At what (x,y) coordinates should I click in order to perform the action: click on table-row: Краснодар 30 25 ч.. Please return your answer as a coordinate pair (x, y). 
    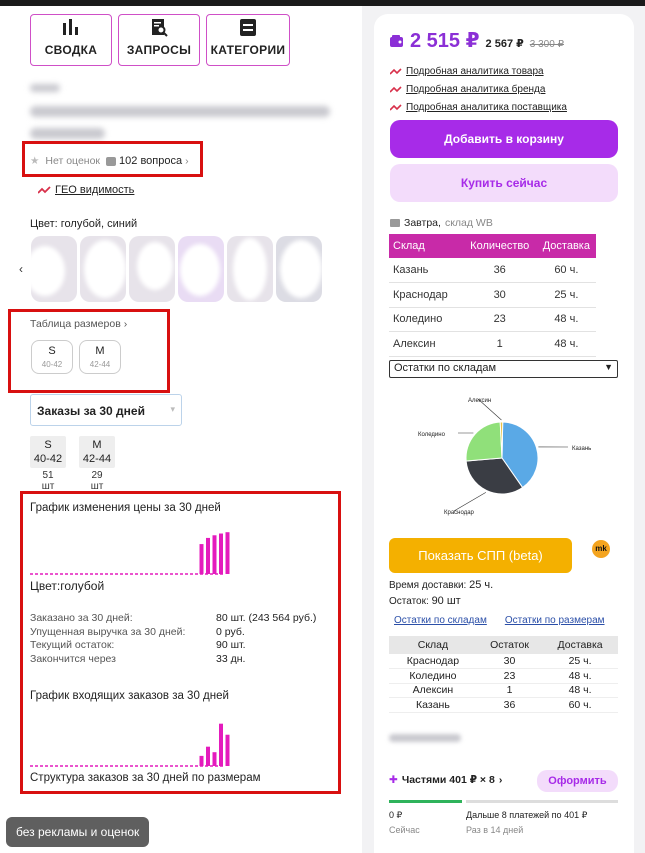
    Looking at the image, I should click on (492, 295).